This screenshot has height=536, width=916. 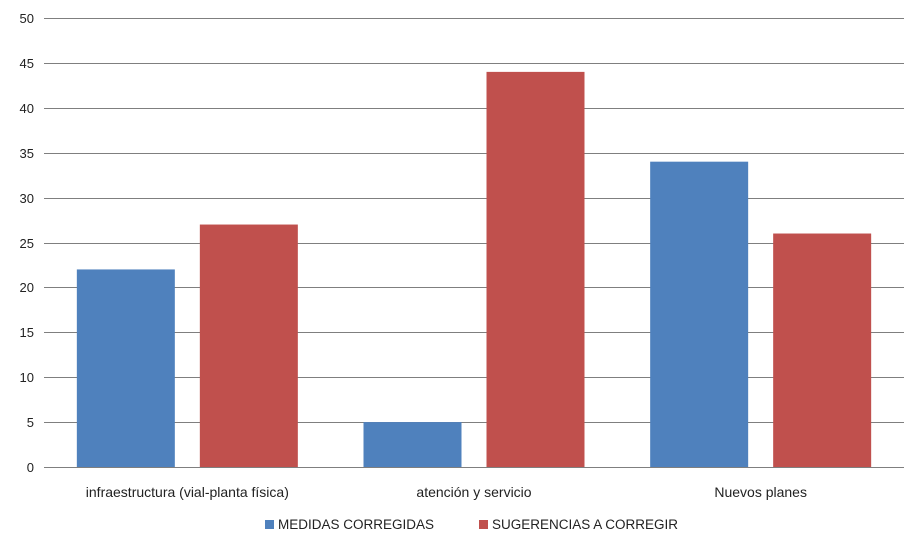 What do you see at coordinates (187, 492) in the screenshot?
I see `x-category-label: infraestructura (vial-planta física)` at bounding box center [187, 492].